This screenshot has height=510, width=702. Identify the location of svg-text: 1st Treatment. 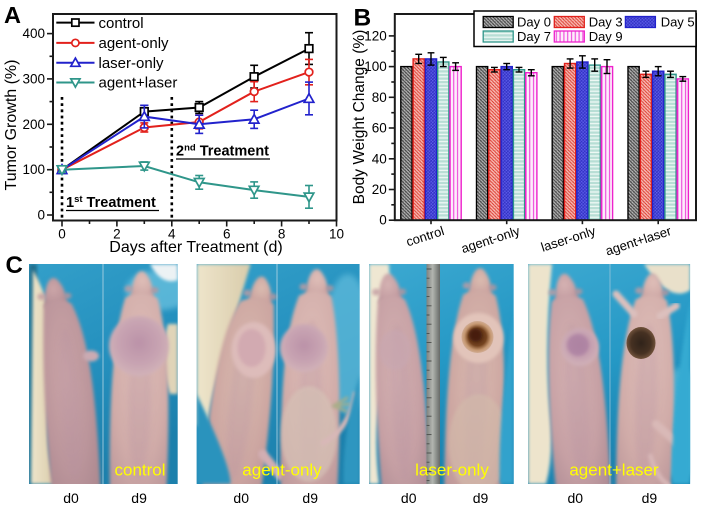
(111, 202).